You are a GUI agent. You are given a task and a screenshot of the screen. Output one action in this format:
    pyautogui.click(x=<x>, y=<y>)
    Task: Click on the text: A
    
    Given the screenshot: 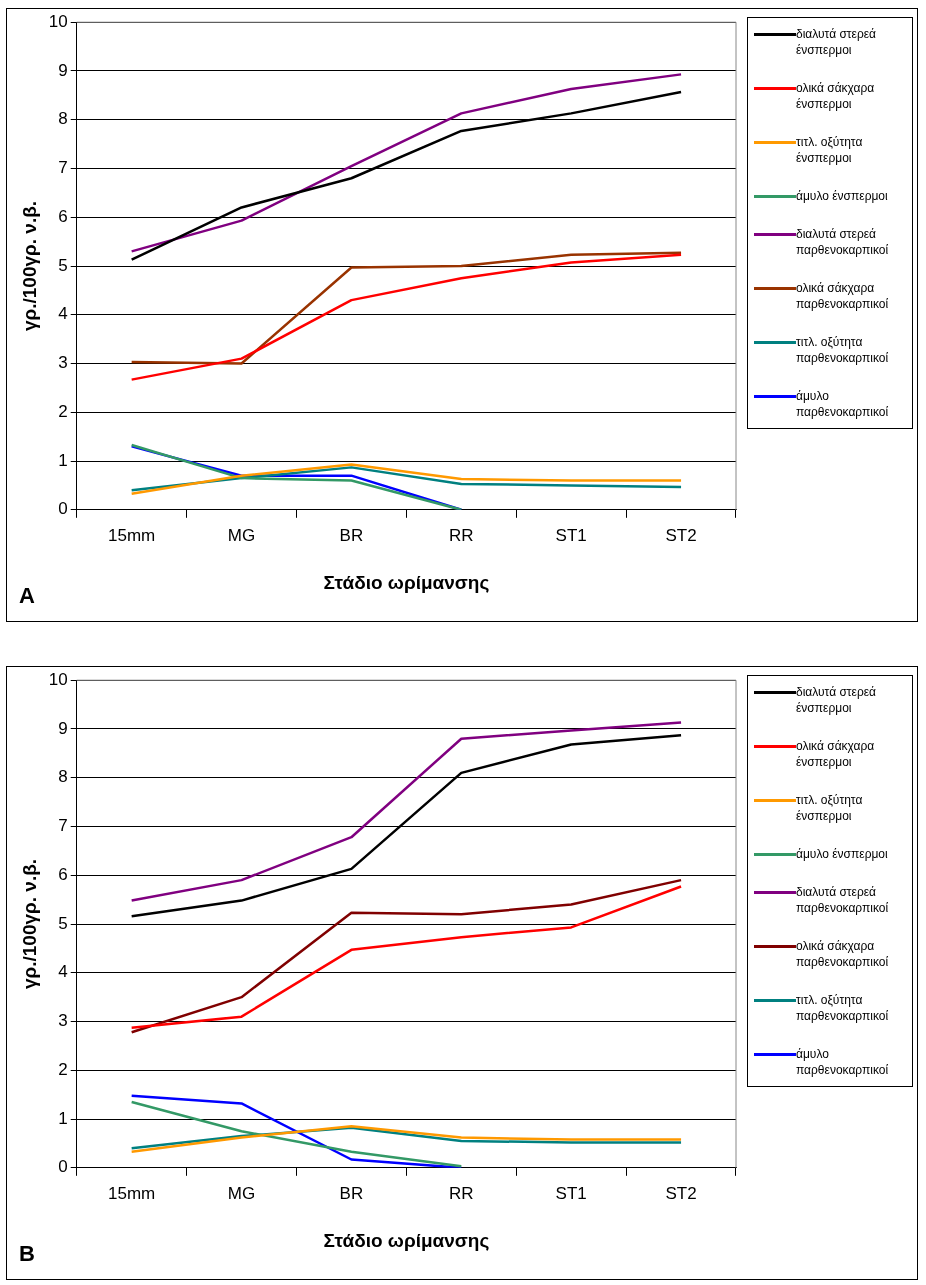 What is the action you would take?
    pyautogui.click(x=27, y=596)
    